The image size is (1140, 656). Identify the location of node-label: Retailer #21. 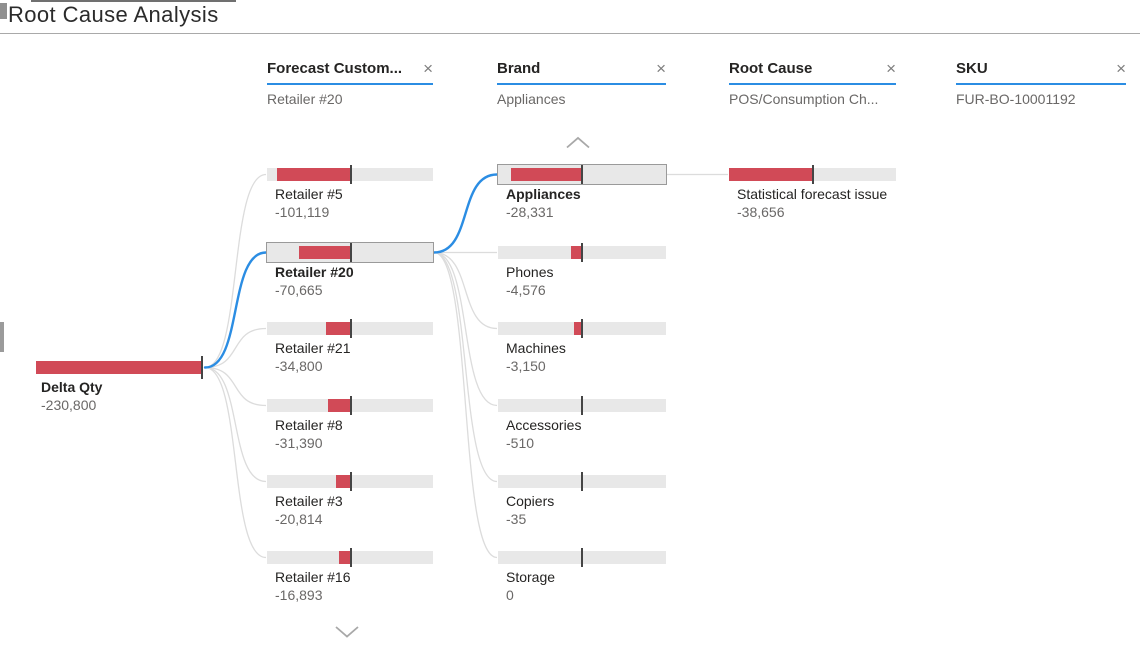
(313, 348).